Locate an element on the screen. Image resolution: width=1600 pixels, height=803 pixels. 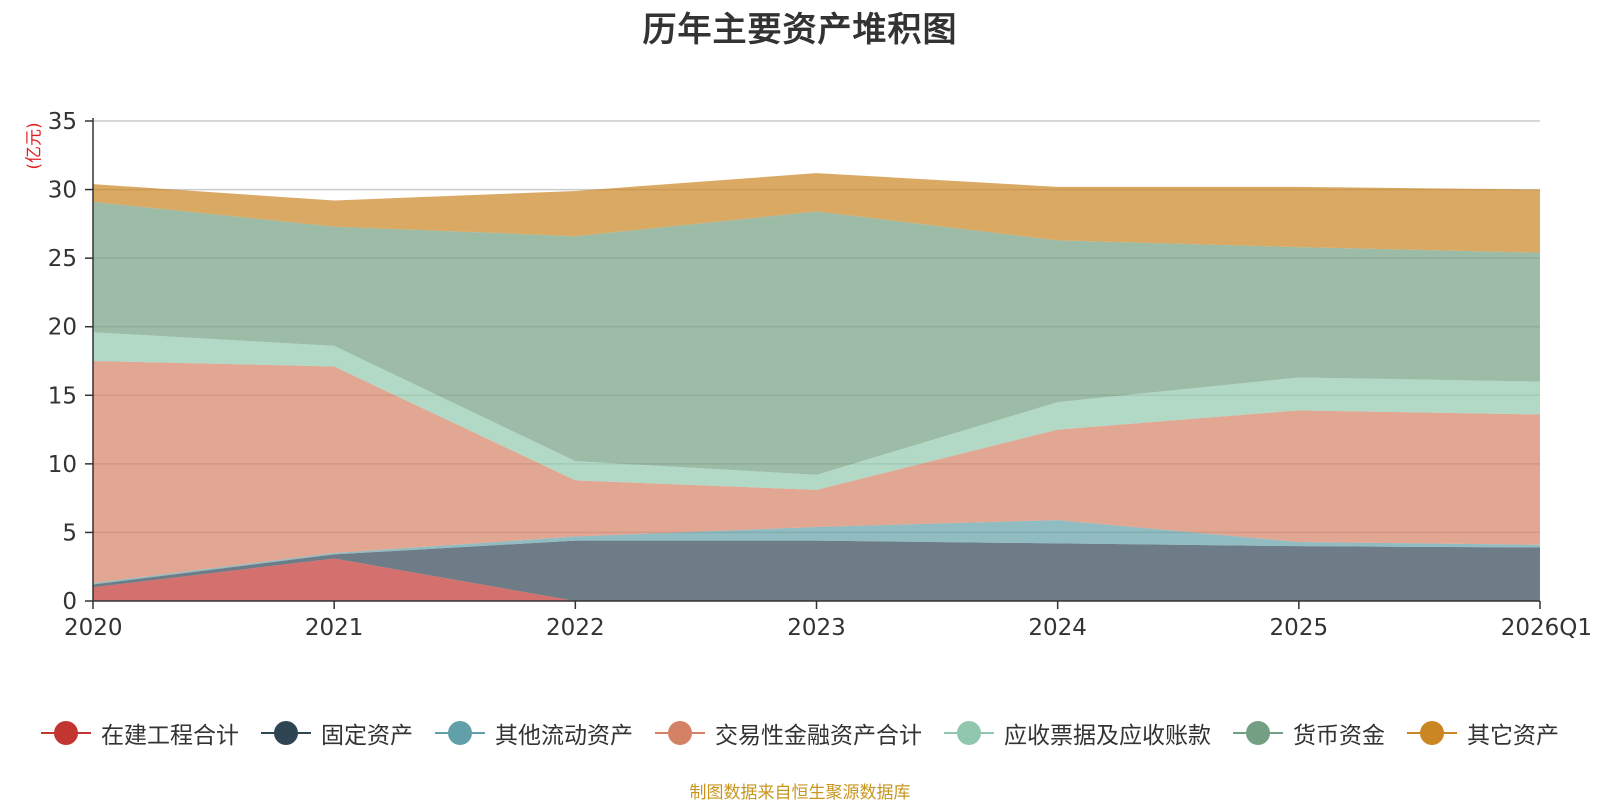
legend-item-4: 应收票据及应收账款 is located at coordinates (1077, 733).